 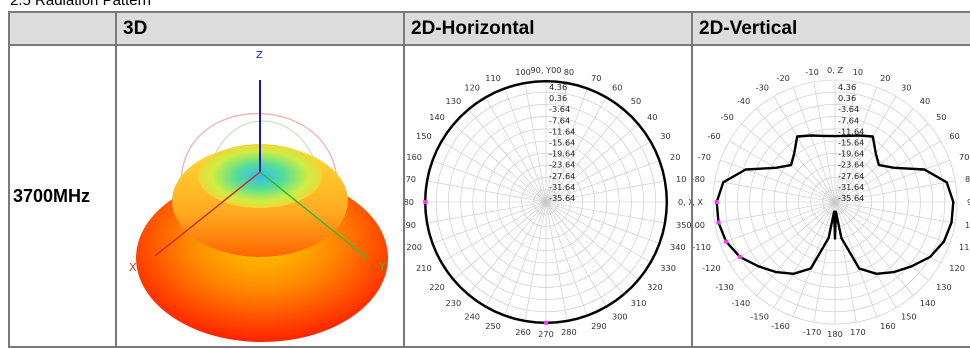 I want to click on angle-label: 280, so click(x=569, y=332).